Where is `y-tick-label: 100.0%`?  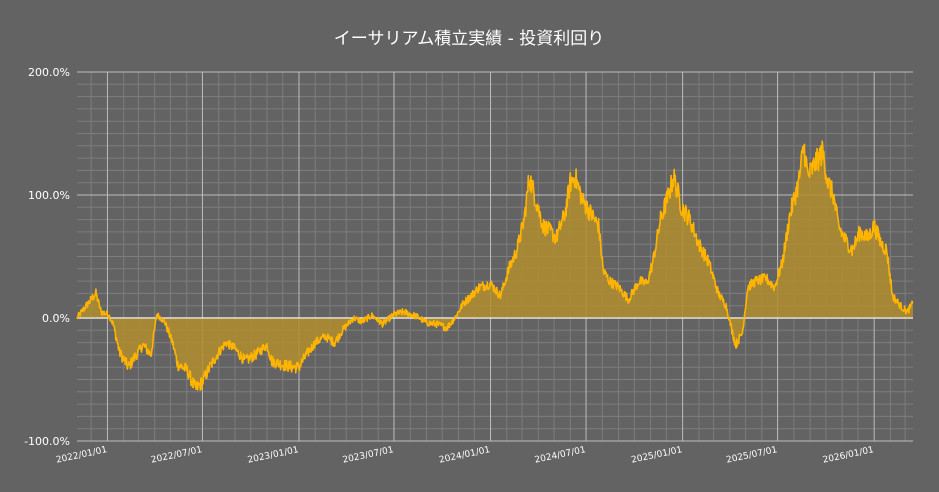 y-tick-label: 100.0% is located at coordinates (49, 195).